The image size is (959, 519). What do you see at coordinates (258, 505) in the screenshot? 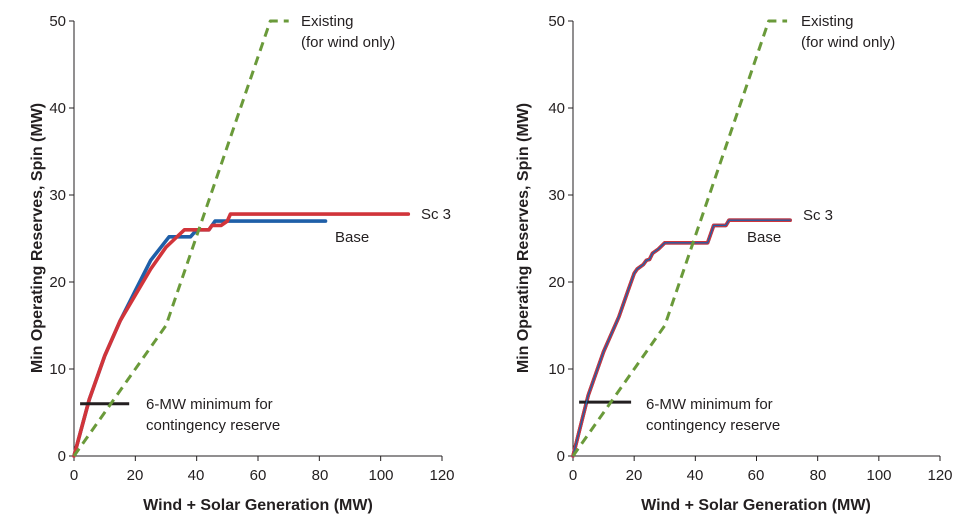
I see `left-x-axis-title: Wind + Solar Generation (MW)` at bounding box center [258, 505].